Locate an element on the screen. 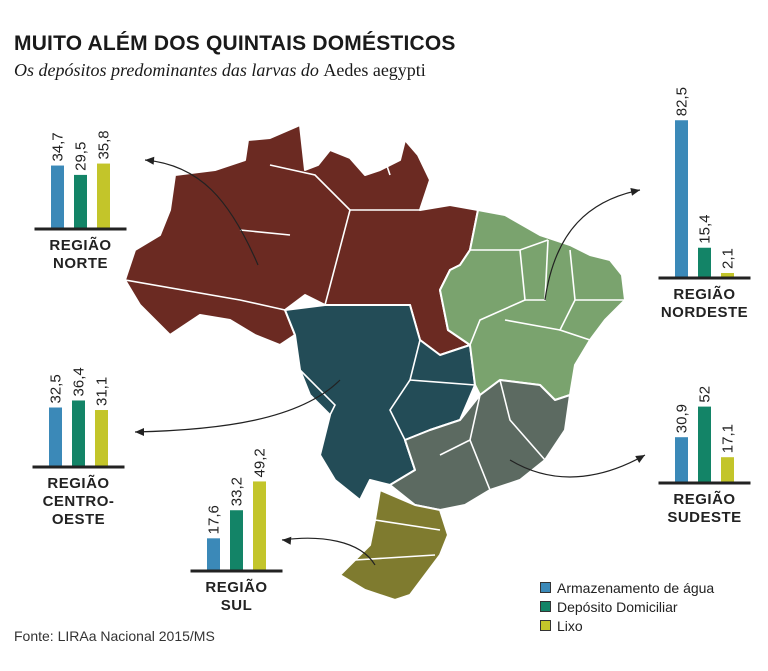  subtitle-species: Aedes aegypti is located at coordinates (374, 70).